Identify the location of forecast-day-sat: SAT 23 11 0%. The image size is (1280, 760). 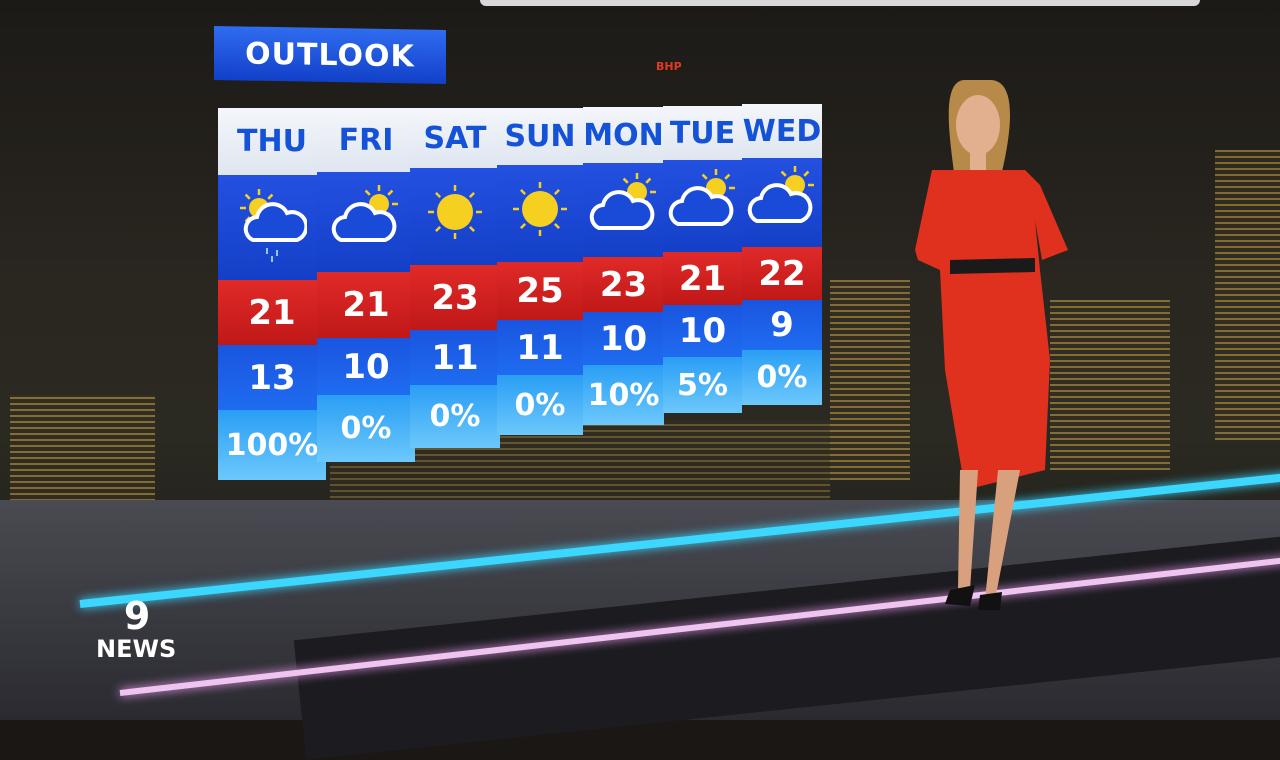
(455, 278).